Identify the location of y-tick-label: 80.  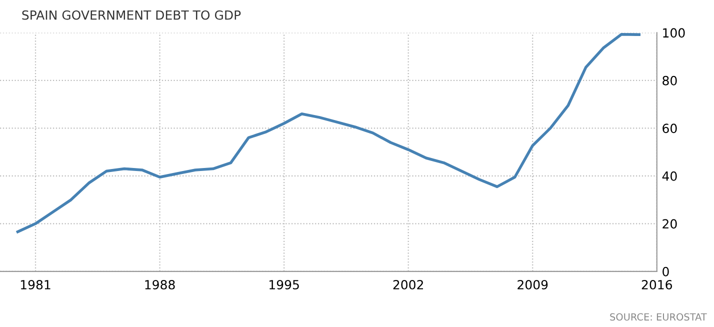
(669, 81).